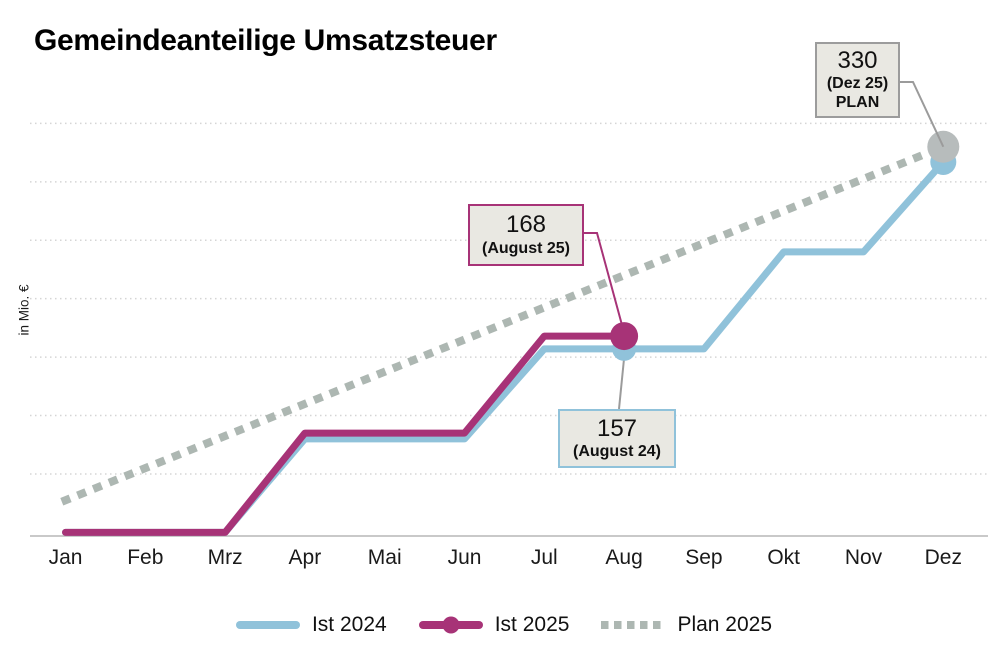  What do you see at coordinates (65, 557) in the screenshot?
I see `x-axis-label-jan: Jan` at bounding box center [65, 557].